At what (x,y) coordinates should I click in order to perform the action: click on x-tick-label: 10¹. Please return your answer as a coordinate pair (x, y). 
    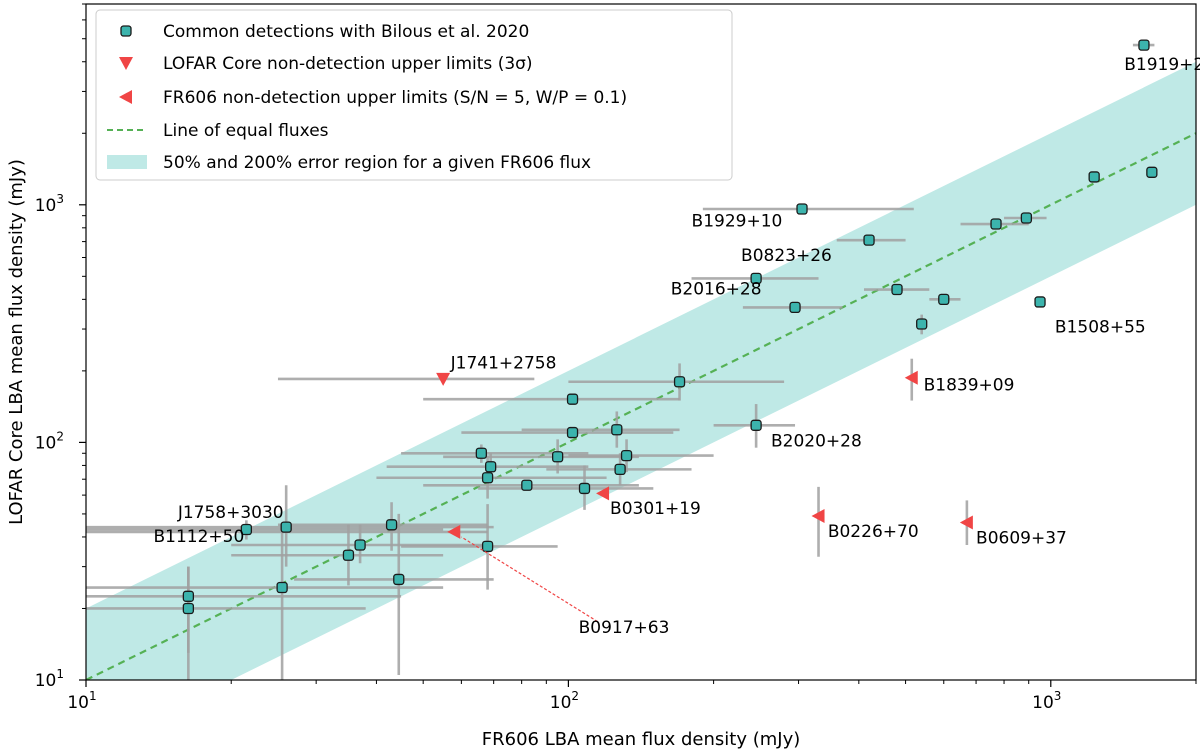
    Looking at the image, I should click on (81, 701).